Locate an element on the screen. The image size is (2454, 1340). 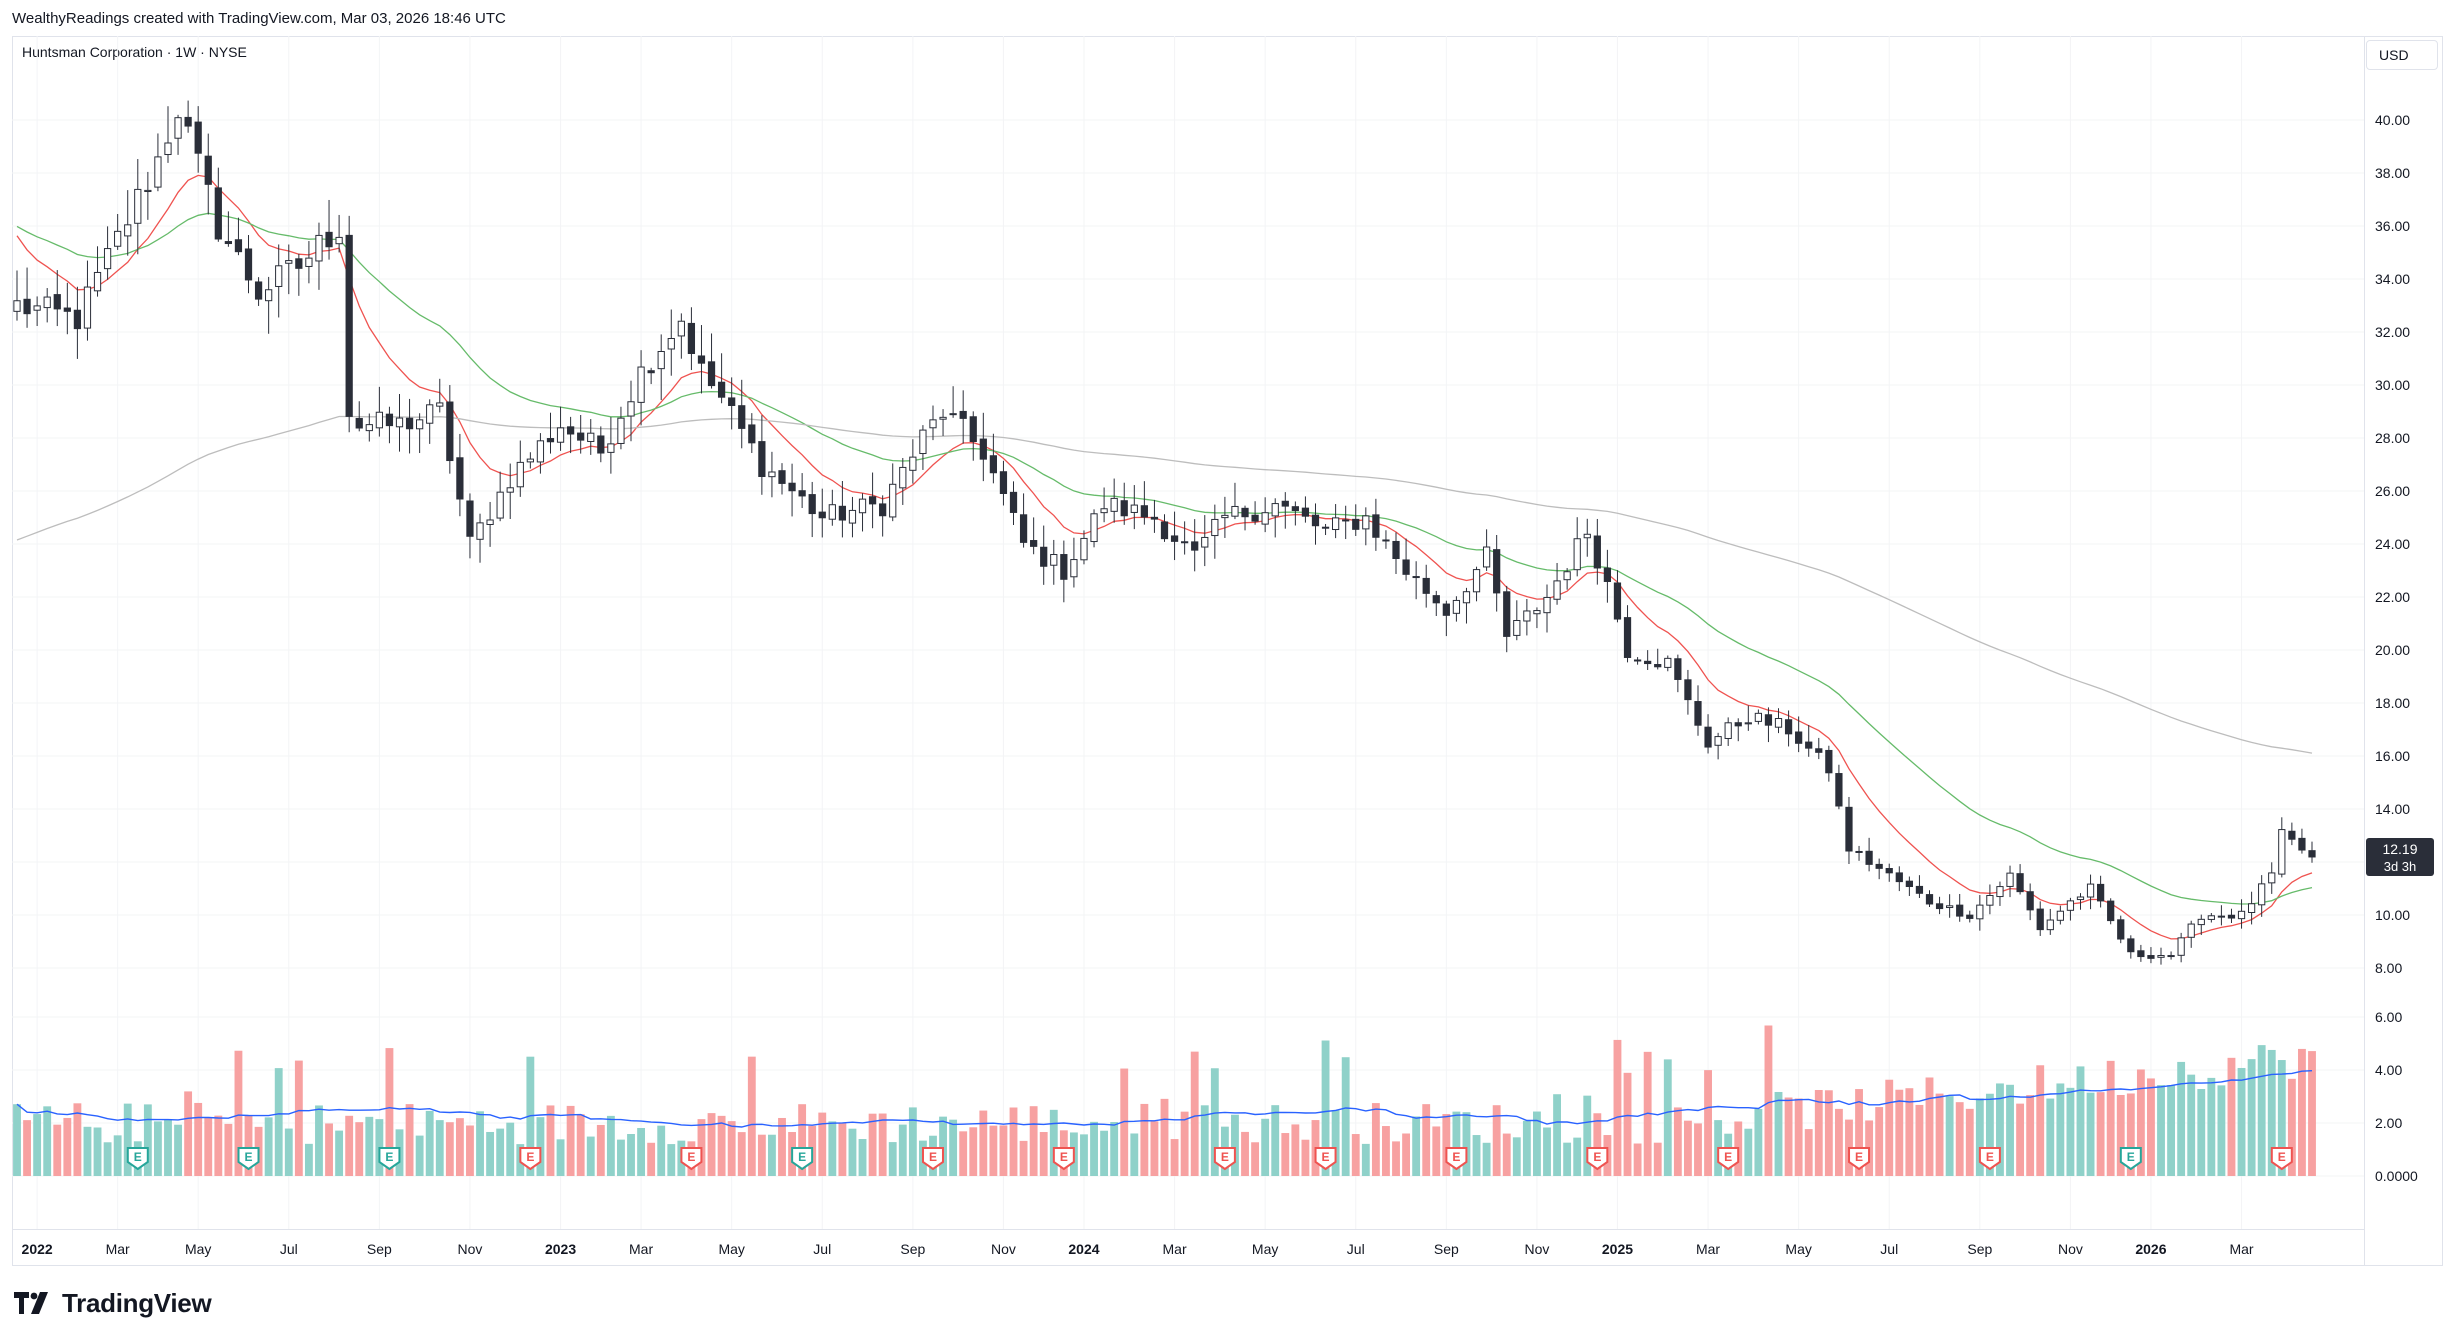
price-axis-label: 38.00 is located at coordinates (2392, 173).